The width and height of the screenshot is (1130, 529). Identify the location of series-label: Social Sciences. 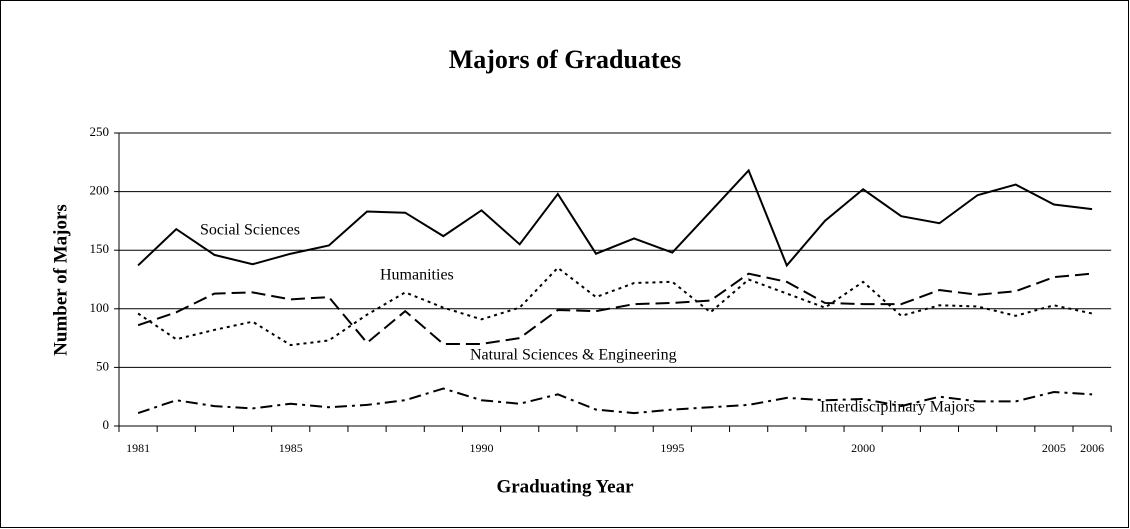
(250, 230).